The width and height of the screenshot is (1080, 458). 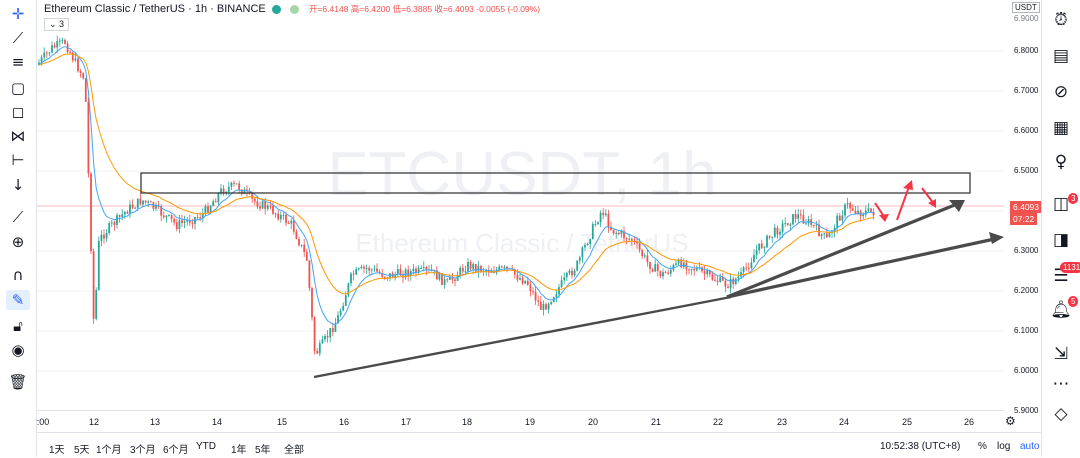 What do you see at coordinates (18, 350) in the screenshot?
I see `eye-icon: ◉` at bounding box center [18, 350].